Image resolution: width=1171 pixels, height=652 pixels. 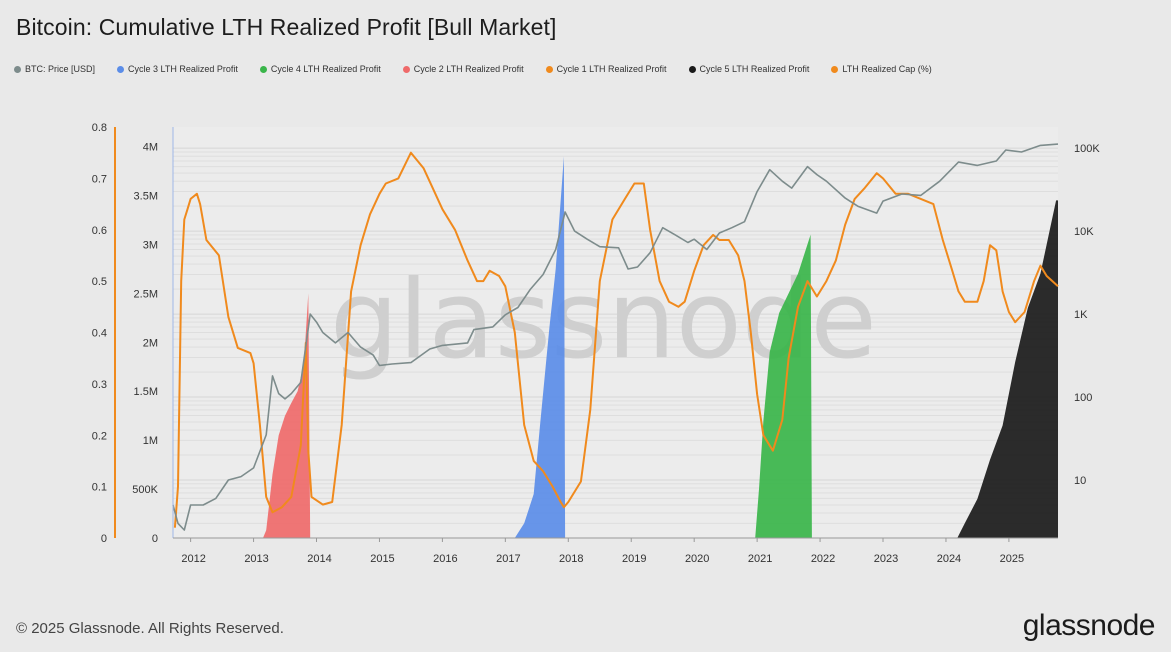 What do you see at coordinates (99, 385) in the screenshot?
I see `y-left-outer-tick: 0.3` at bounding box center [99, 385].